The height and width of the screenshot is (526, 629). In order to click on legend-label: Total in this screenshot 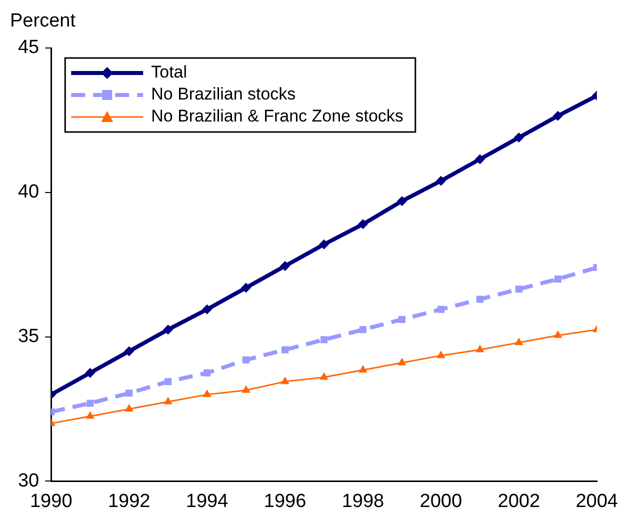, I will do `click(169, 72)`.